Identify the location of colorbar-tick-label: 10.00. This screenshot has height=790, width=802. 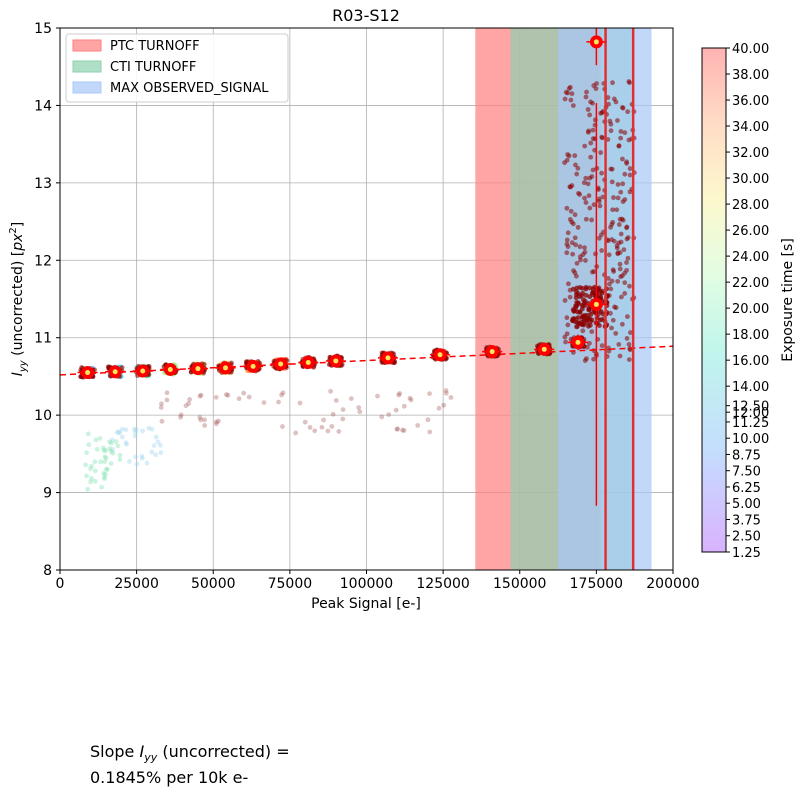
(750, 439).